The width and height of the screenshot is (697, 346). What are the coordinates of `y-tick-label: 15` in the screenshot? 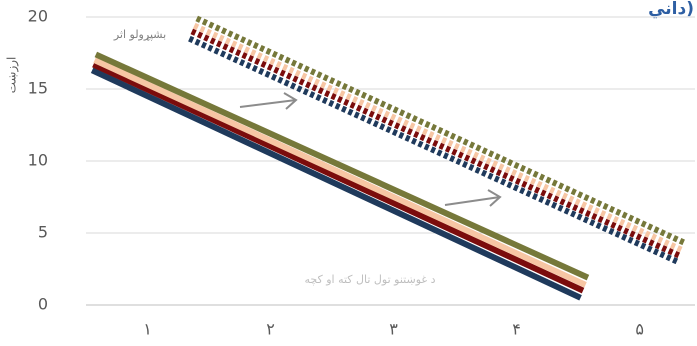 It's located at (38, 88).